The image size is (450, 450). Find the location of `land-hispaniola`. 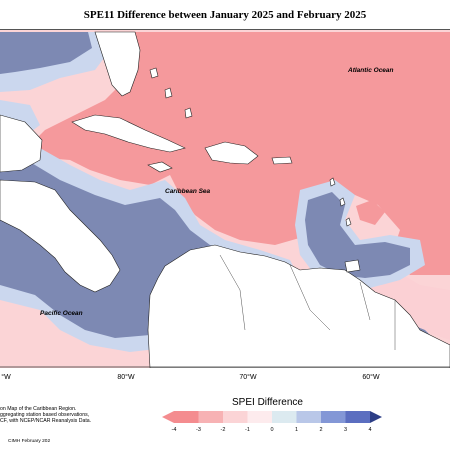

land-hispaniola is located at coordinates (231, 153).